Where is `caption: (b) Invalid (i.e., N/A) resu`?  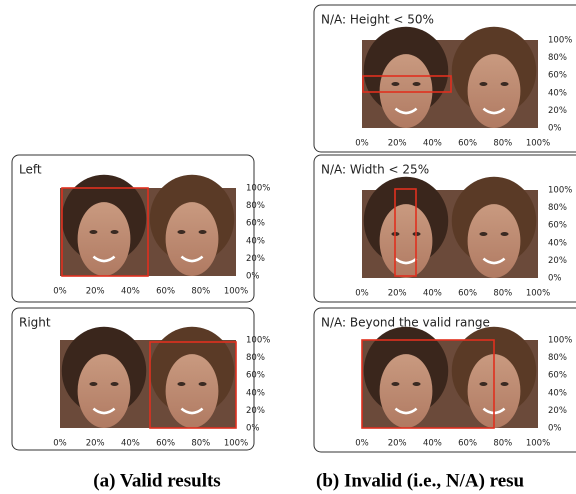 caption: (b) Invalid (i.e., N/A) resu is located at coordinates (420, 480).